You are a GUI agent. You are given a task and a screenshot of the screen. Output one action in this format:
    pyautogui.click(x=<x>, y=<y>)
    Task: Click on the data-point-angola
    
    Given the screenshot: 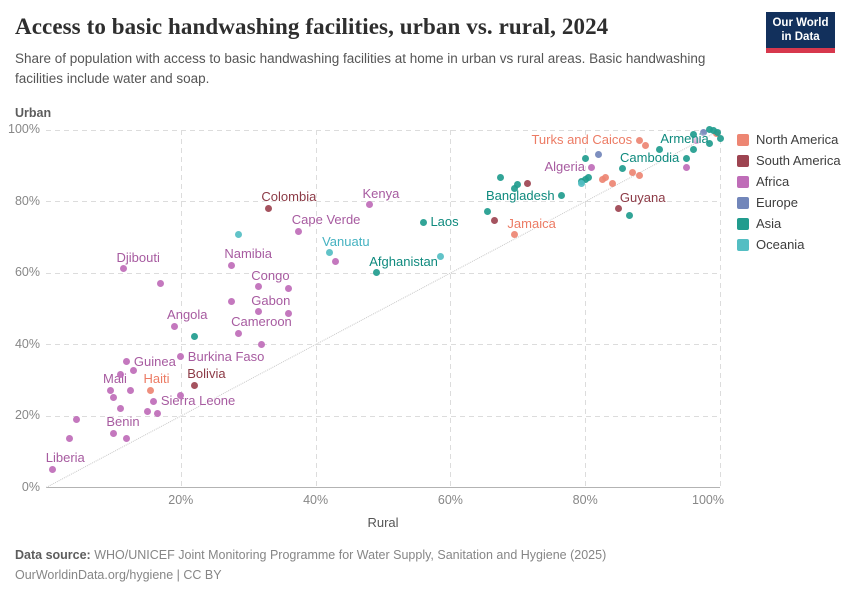 What is the action you would take?
    pyautogui.click(x=174, y=326)
    